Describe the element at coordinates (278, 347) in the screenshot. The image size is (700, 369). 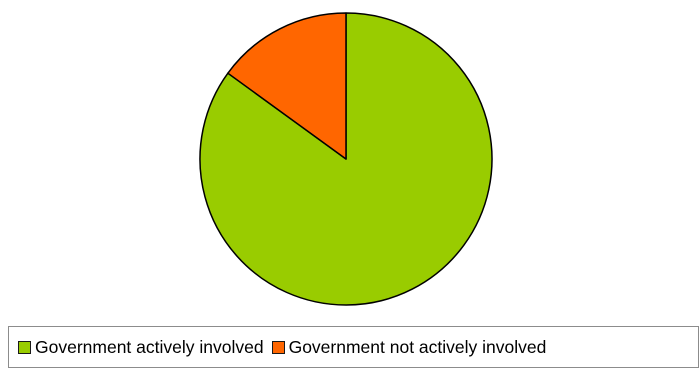
I see `legend-swatch-not-actively-involved` at that location.